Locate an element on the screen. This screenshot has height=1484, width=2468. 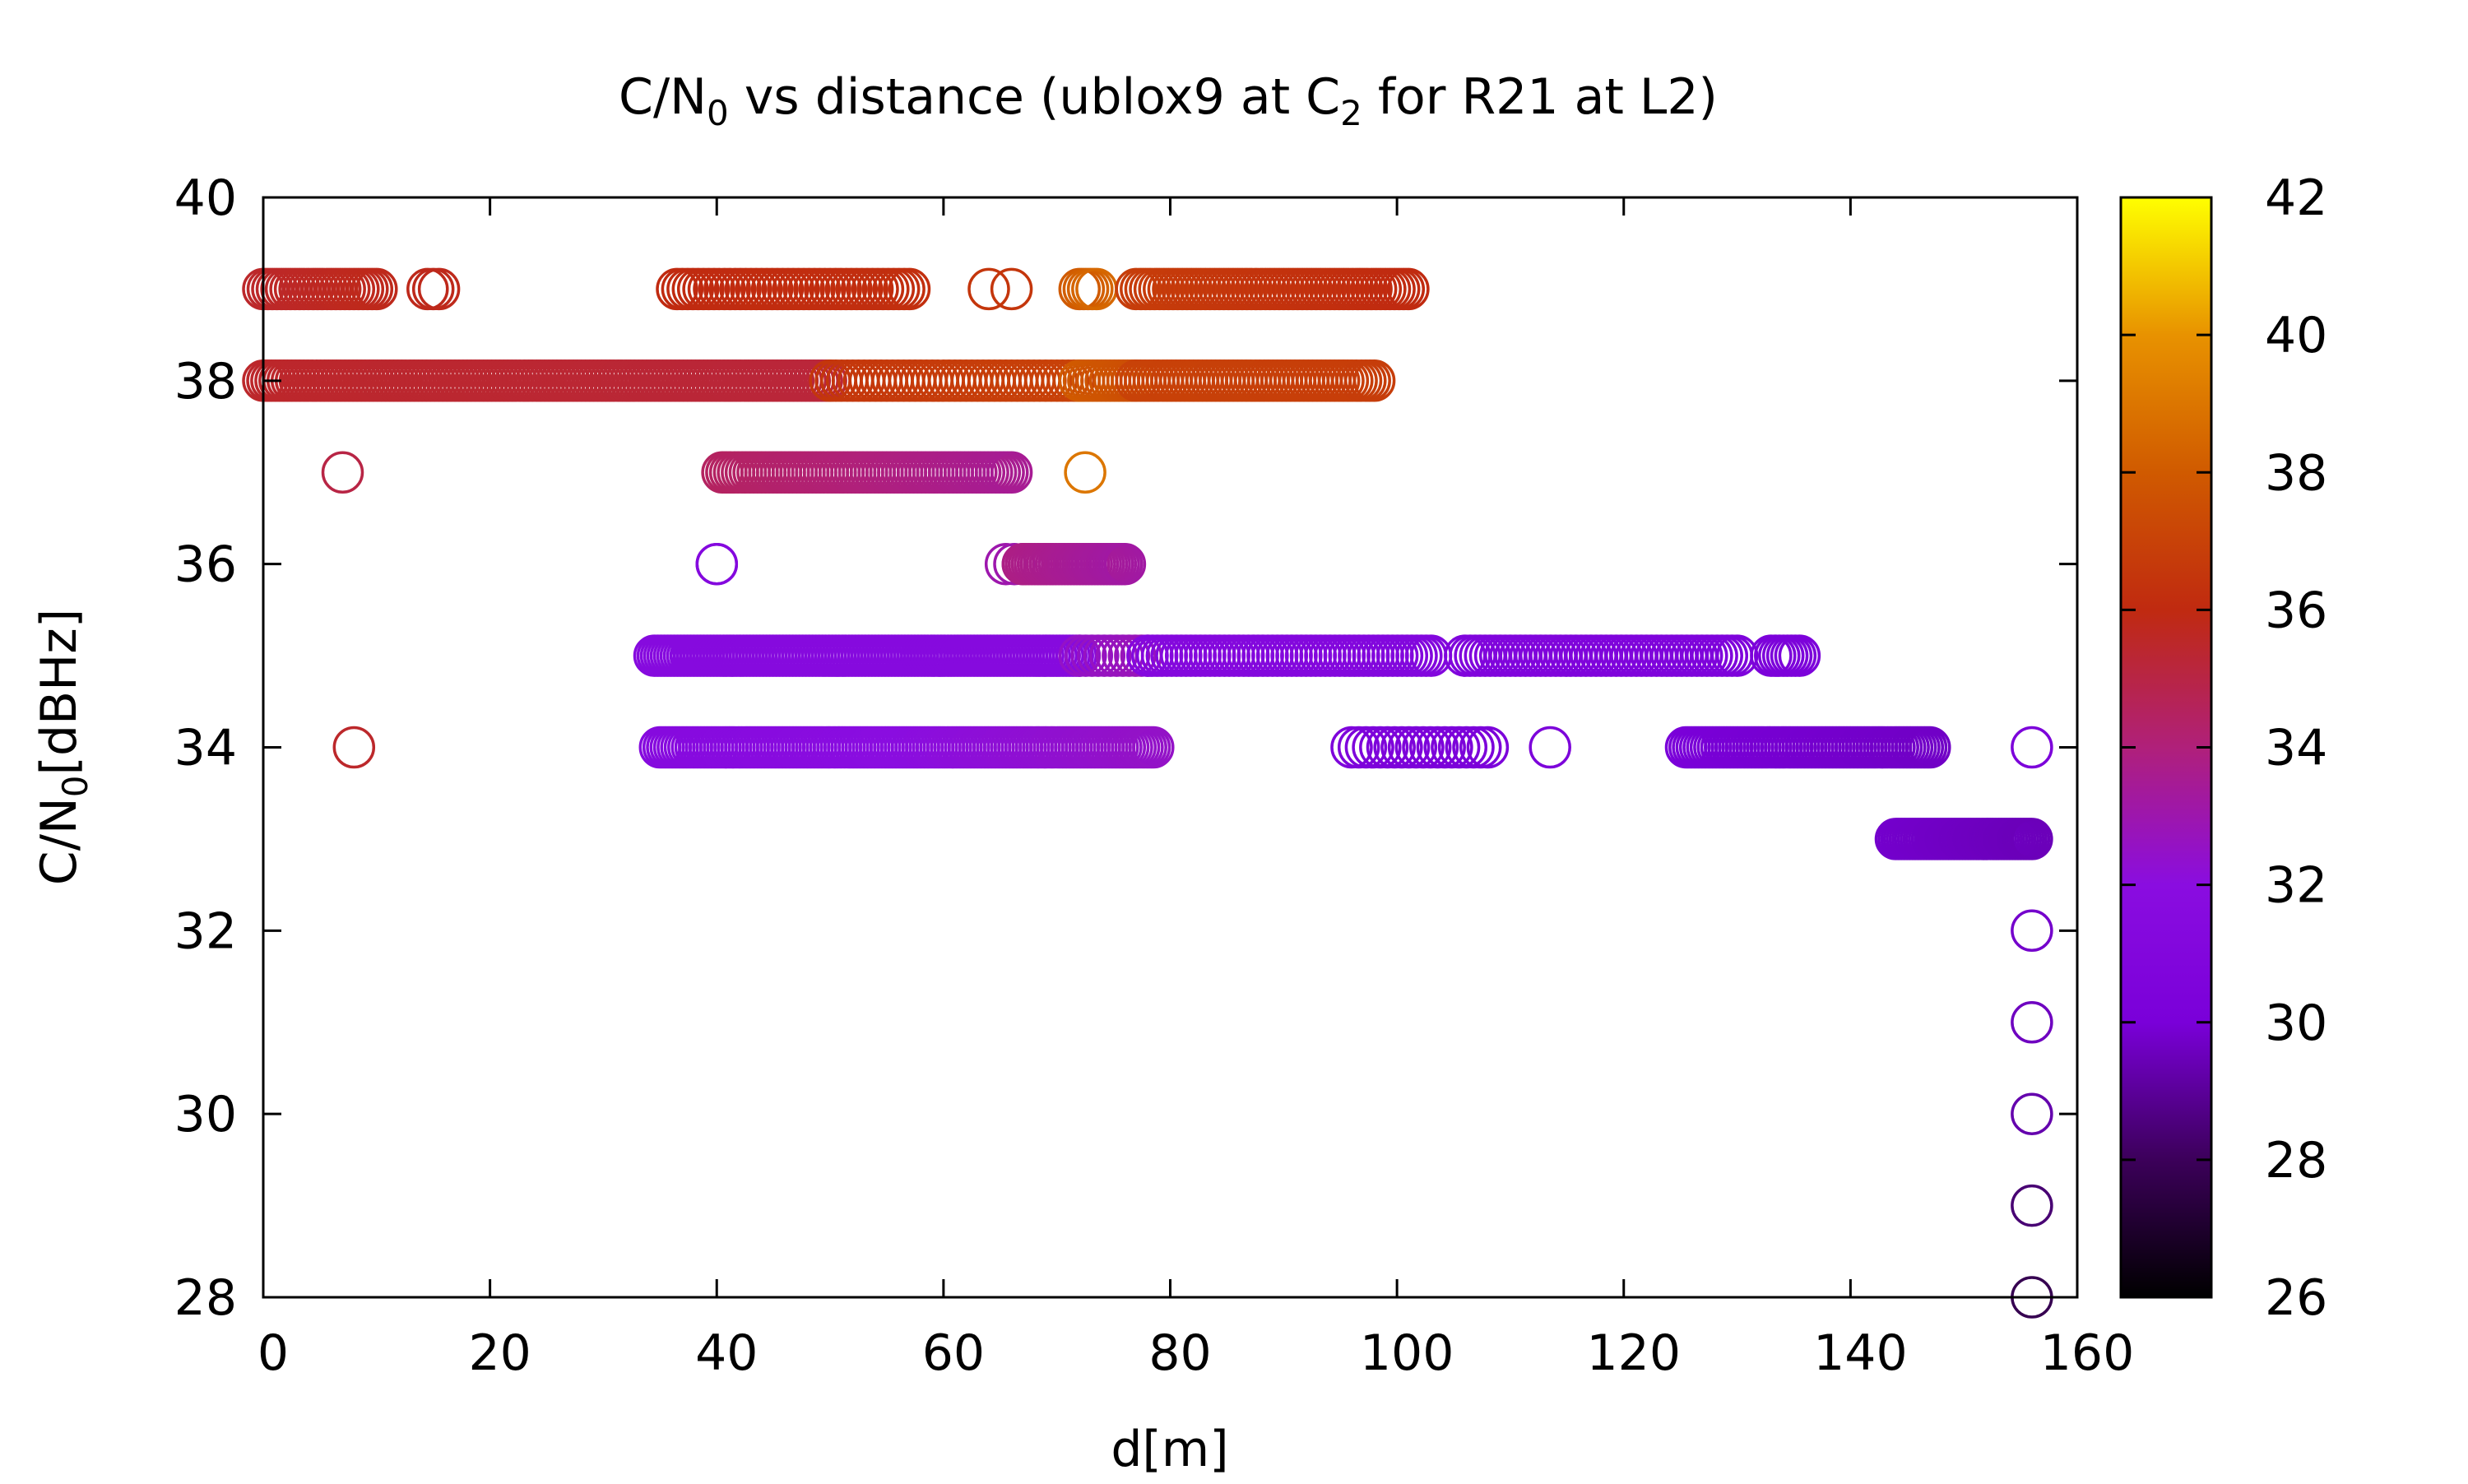
colorbar is located at coordinates (2166, 747).